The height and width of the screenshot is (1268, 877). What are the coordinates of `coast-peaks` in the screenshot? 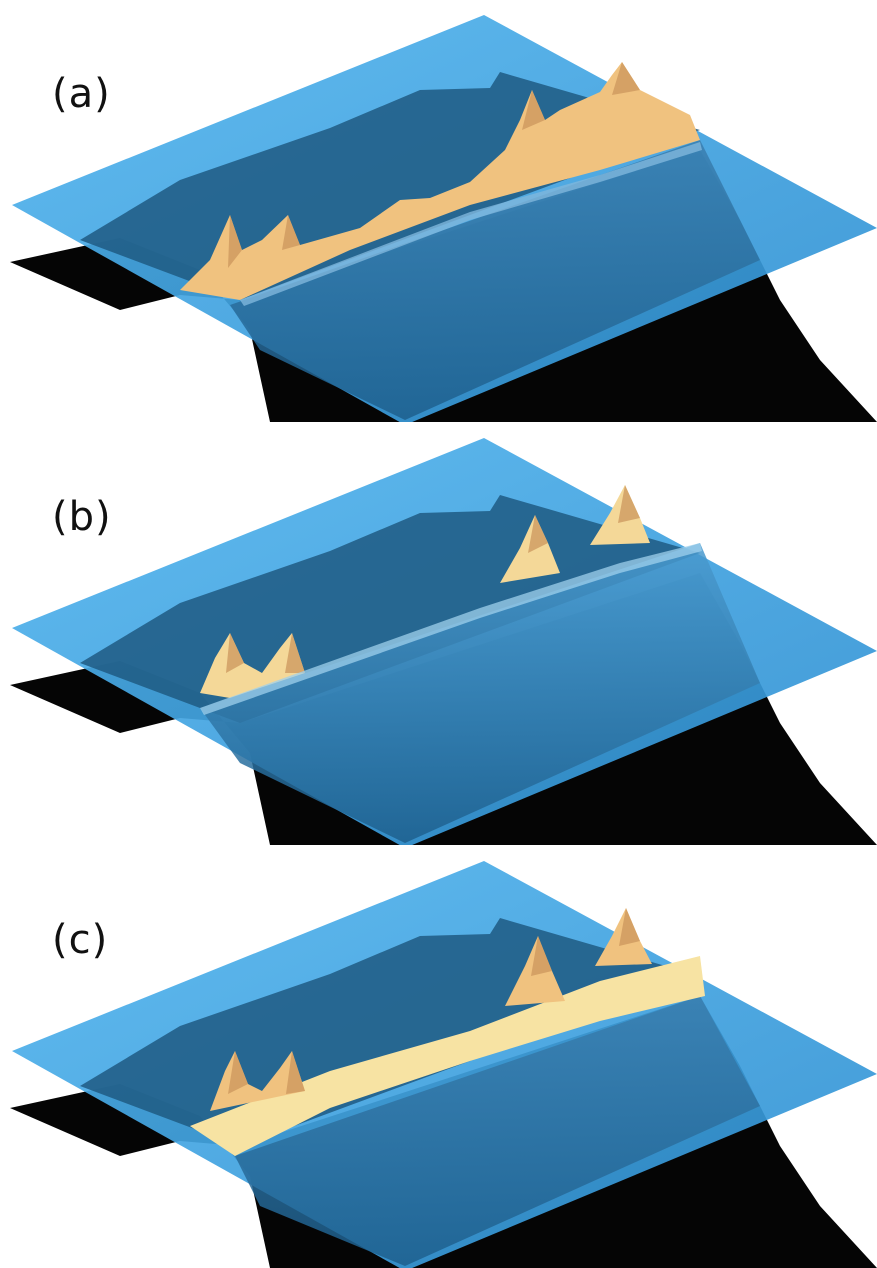 It's located at (440, 181).